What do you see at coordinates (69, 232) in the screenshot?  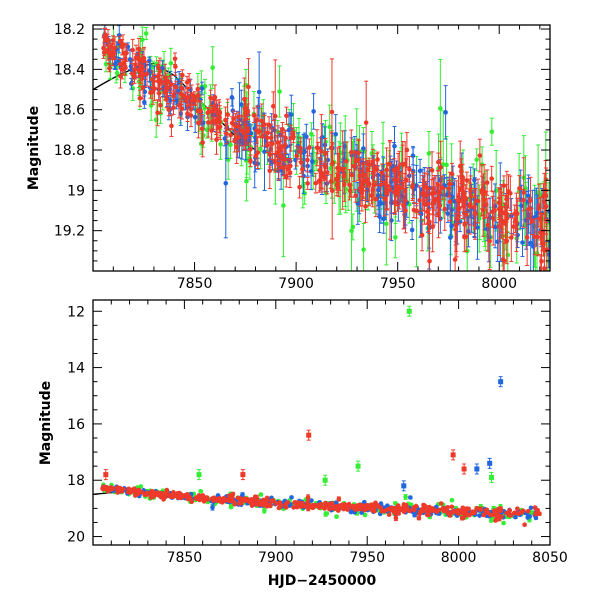 I see `top-ytick-label: 19.2` at bounding box center [69, 232].